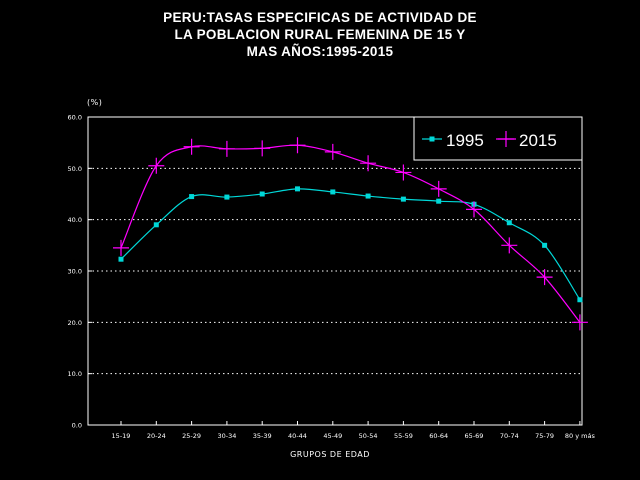  What do you see at coordinates (75, 220) in the screenshot?
I see `y-tick-label-4: 40.0` at bounding box center [75, 220].